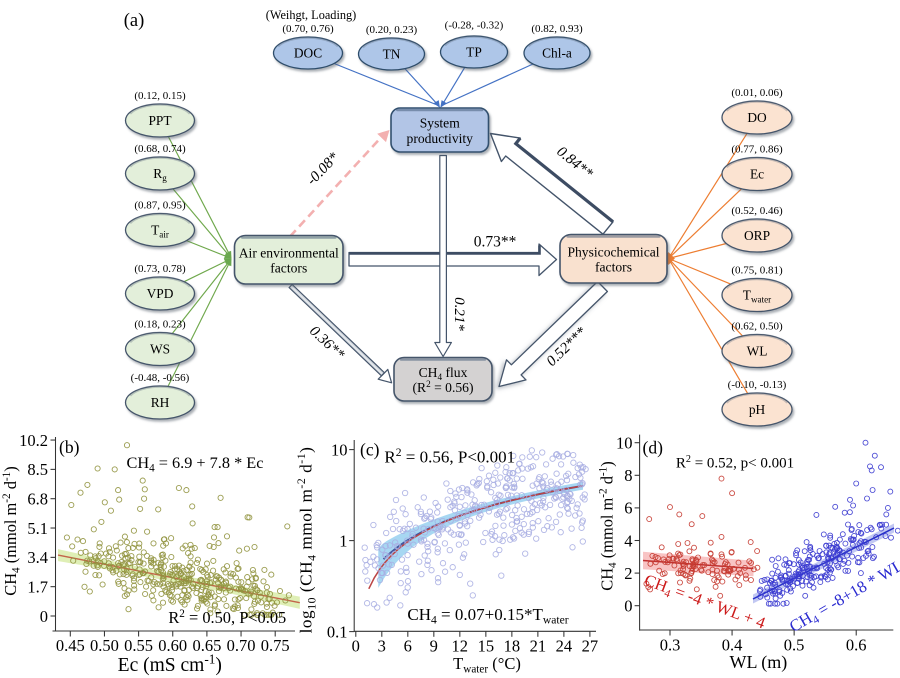 This screenshot has height=678, width=900. I want to click on svg-text: 0.45, so click(70, 645).